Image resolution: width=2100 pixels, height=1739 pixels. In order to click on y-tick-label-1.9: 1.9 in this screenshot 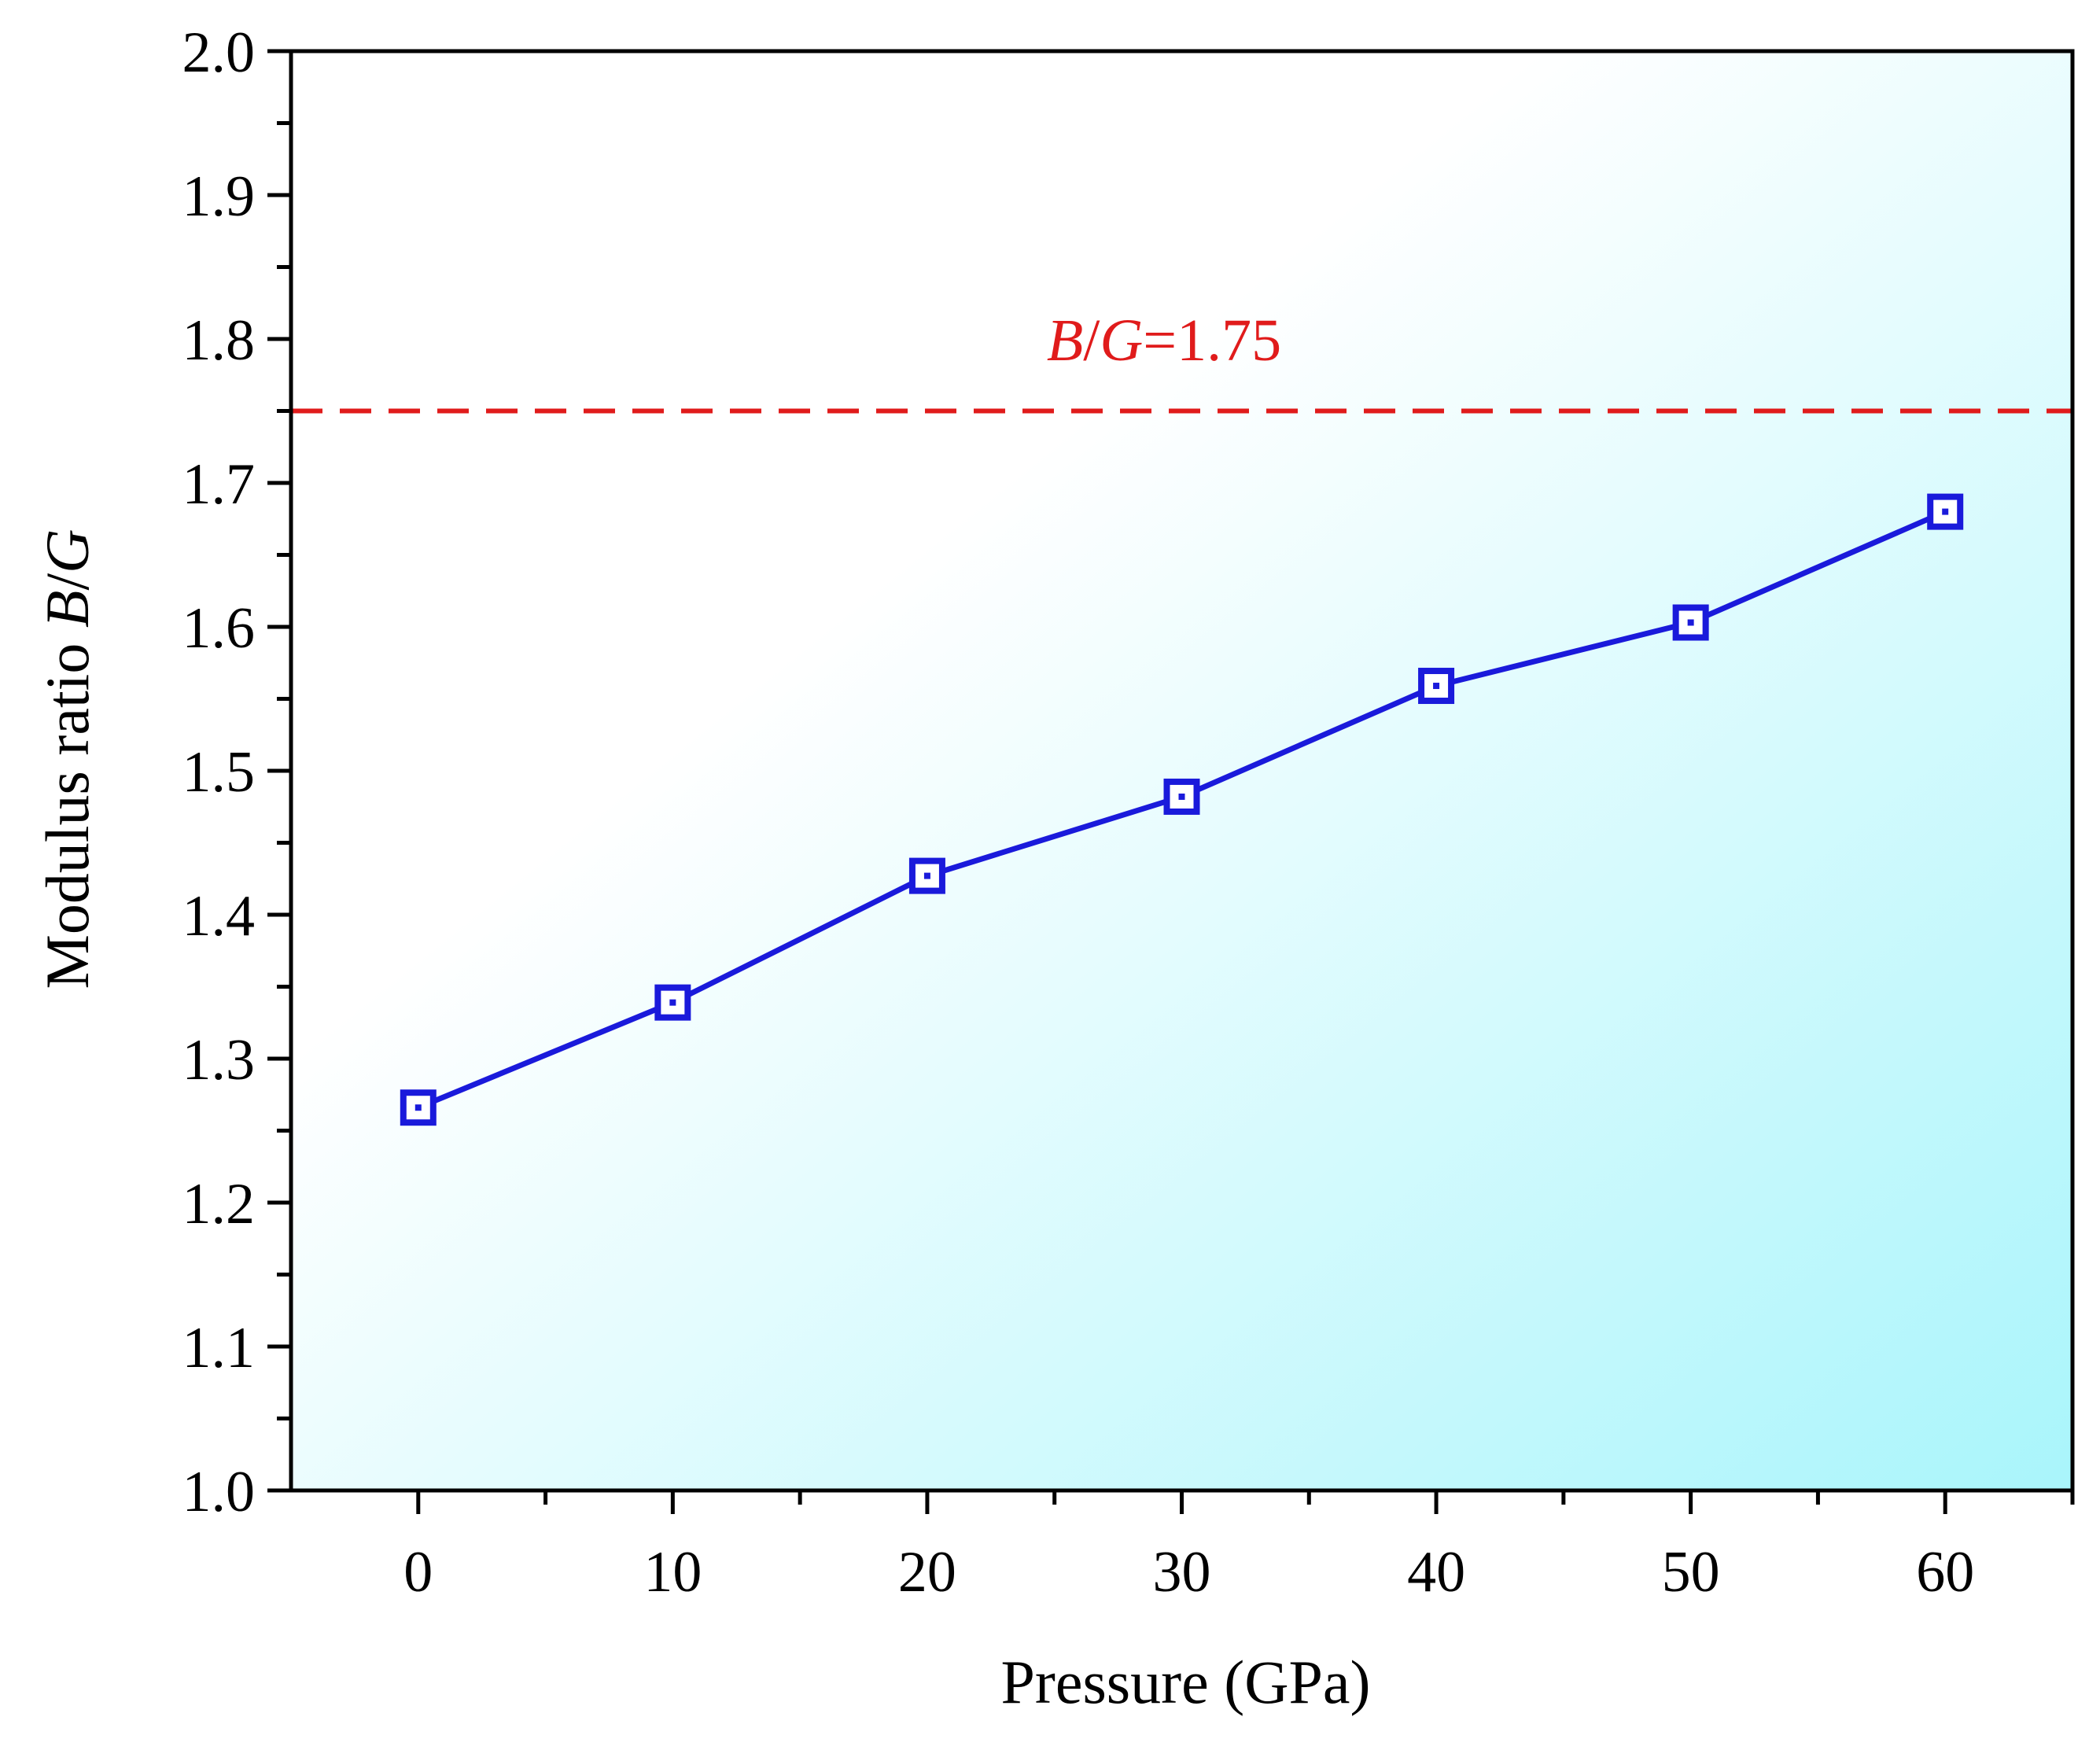, I will do `click(219, 196)`.